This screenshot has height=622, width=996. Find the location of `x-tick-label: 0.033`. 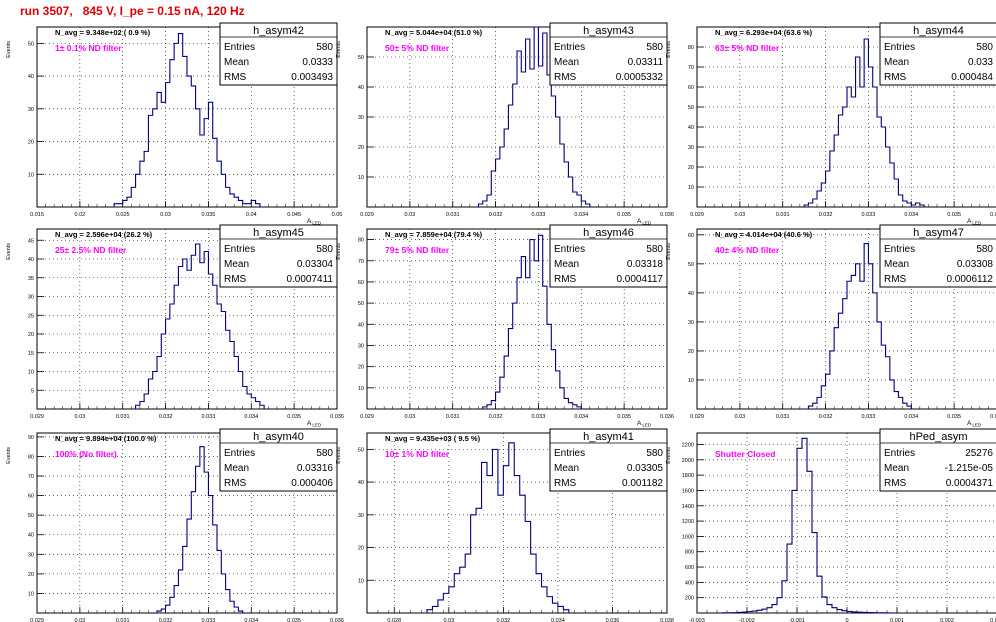

x-tick-label: 0.033 is located at coordinates (539, 215).